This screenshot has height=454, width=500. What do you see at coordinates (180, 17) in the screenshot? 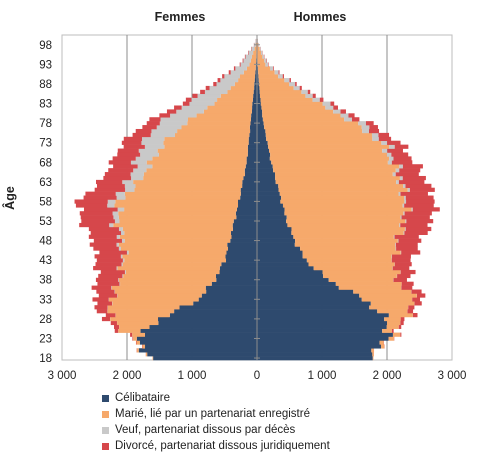
I see `left-title: Femmes` at bounding box center [180, 17].